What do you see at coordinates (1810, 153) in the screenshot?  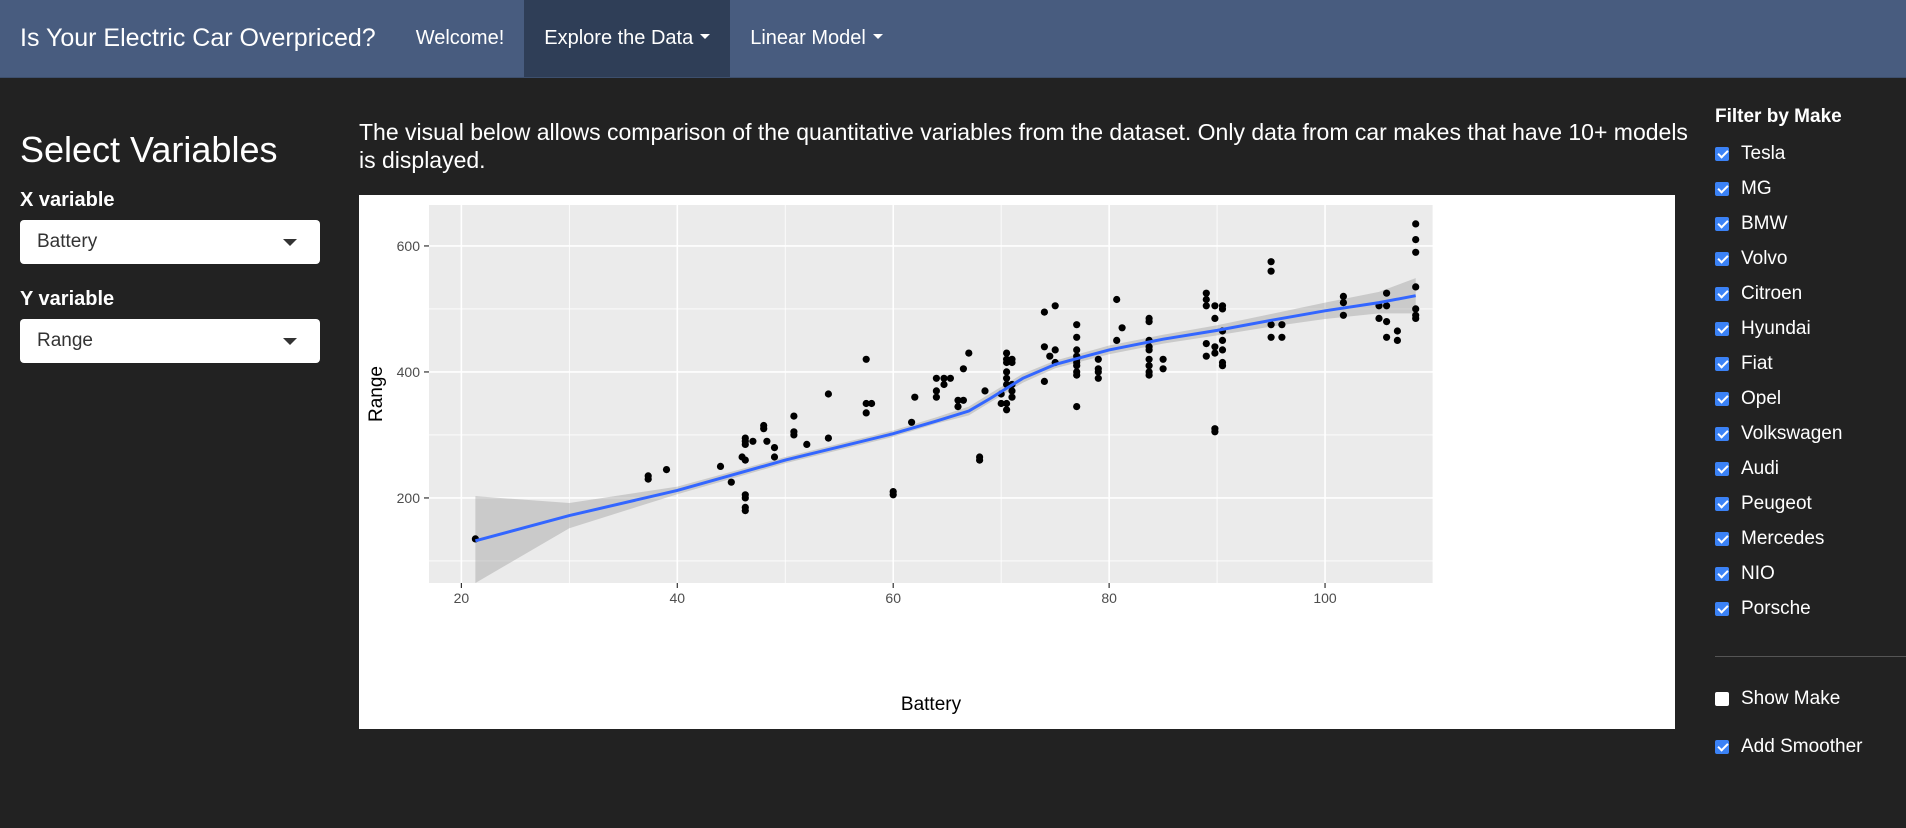 I see `make-checkbox-tesla: Tesla` at bounding box center [1810, 153].